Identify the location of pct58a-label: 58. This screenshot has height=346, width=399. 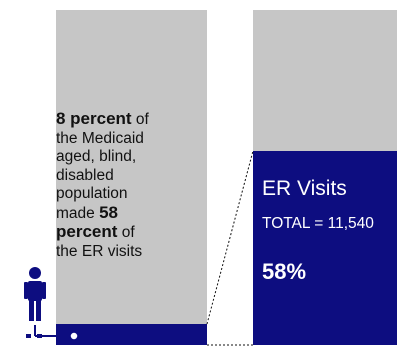
(109, 212).